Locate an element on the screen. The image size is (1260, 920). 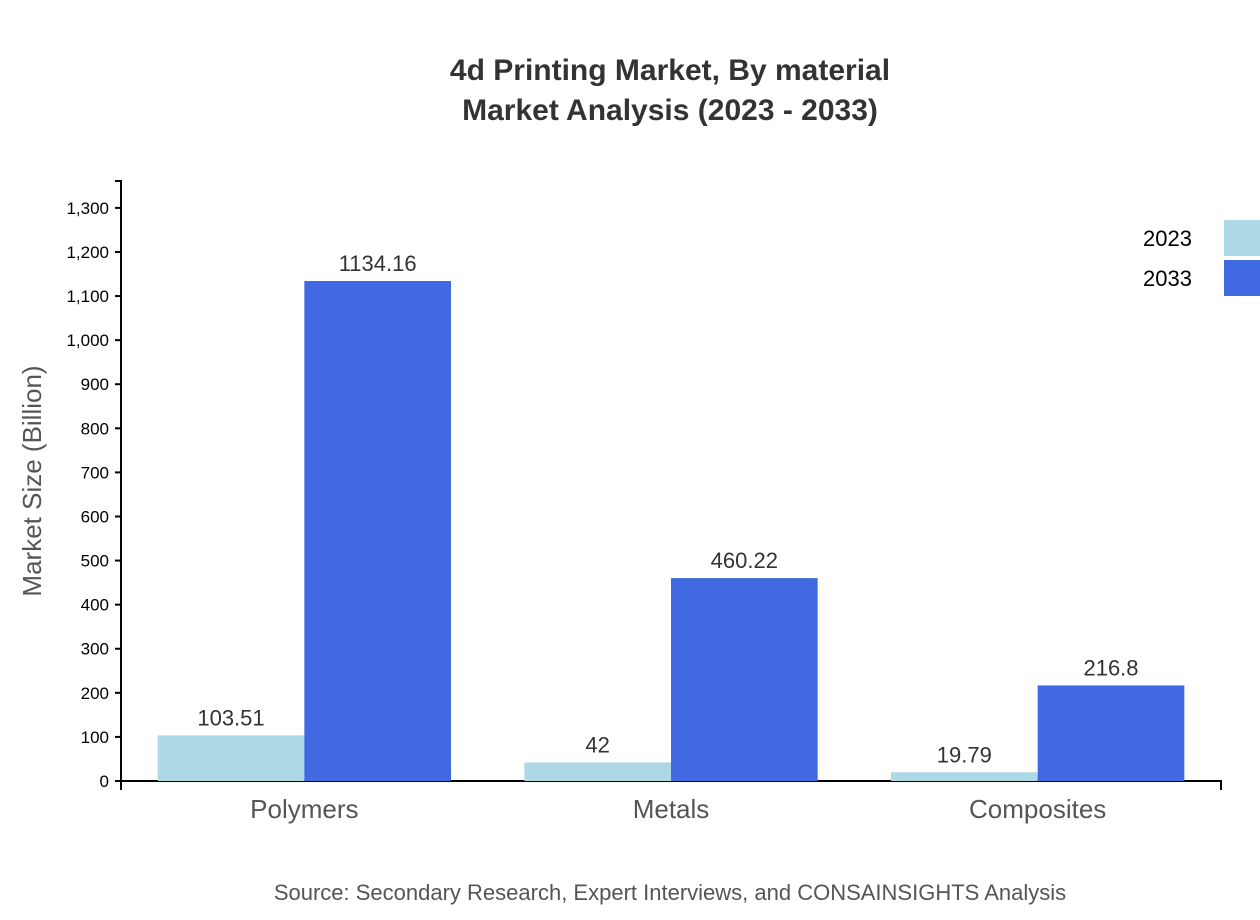
y-tick-label: 1,300 is located at coordinates (87, 208).